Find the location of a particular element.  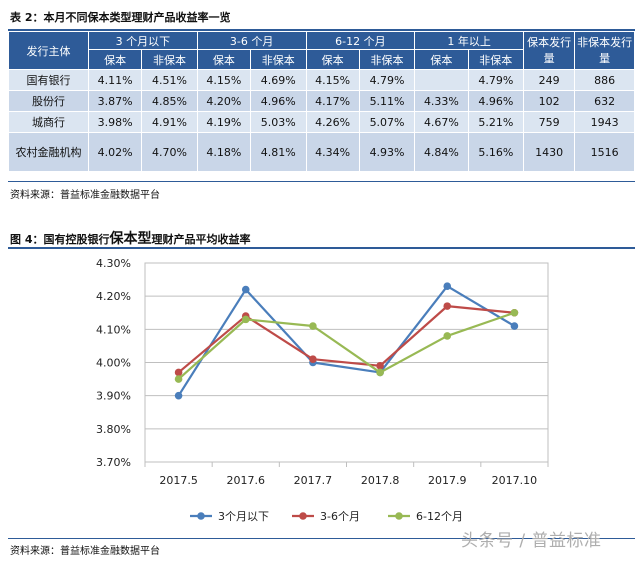

table-cell: 4.93% is located at coordinates (387, 152).